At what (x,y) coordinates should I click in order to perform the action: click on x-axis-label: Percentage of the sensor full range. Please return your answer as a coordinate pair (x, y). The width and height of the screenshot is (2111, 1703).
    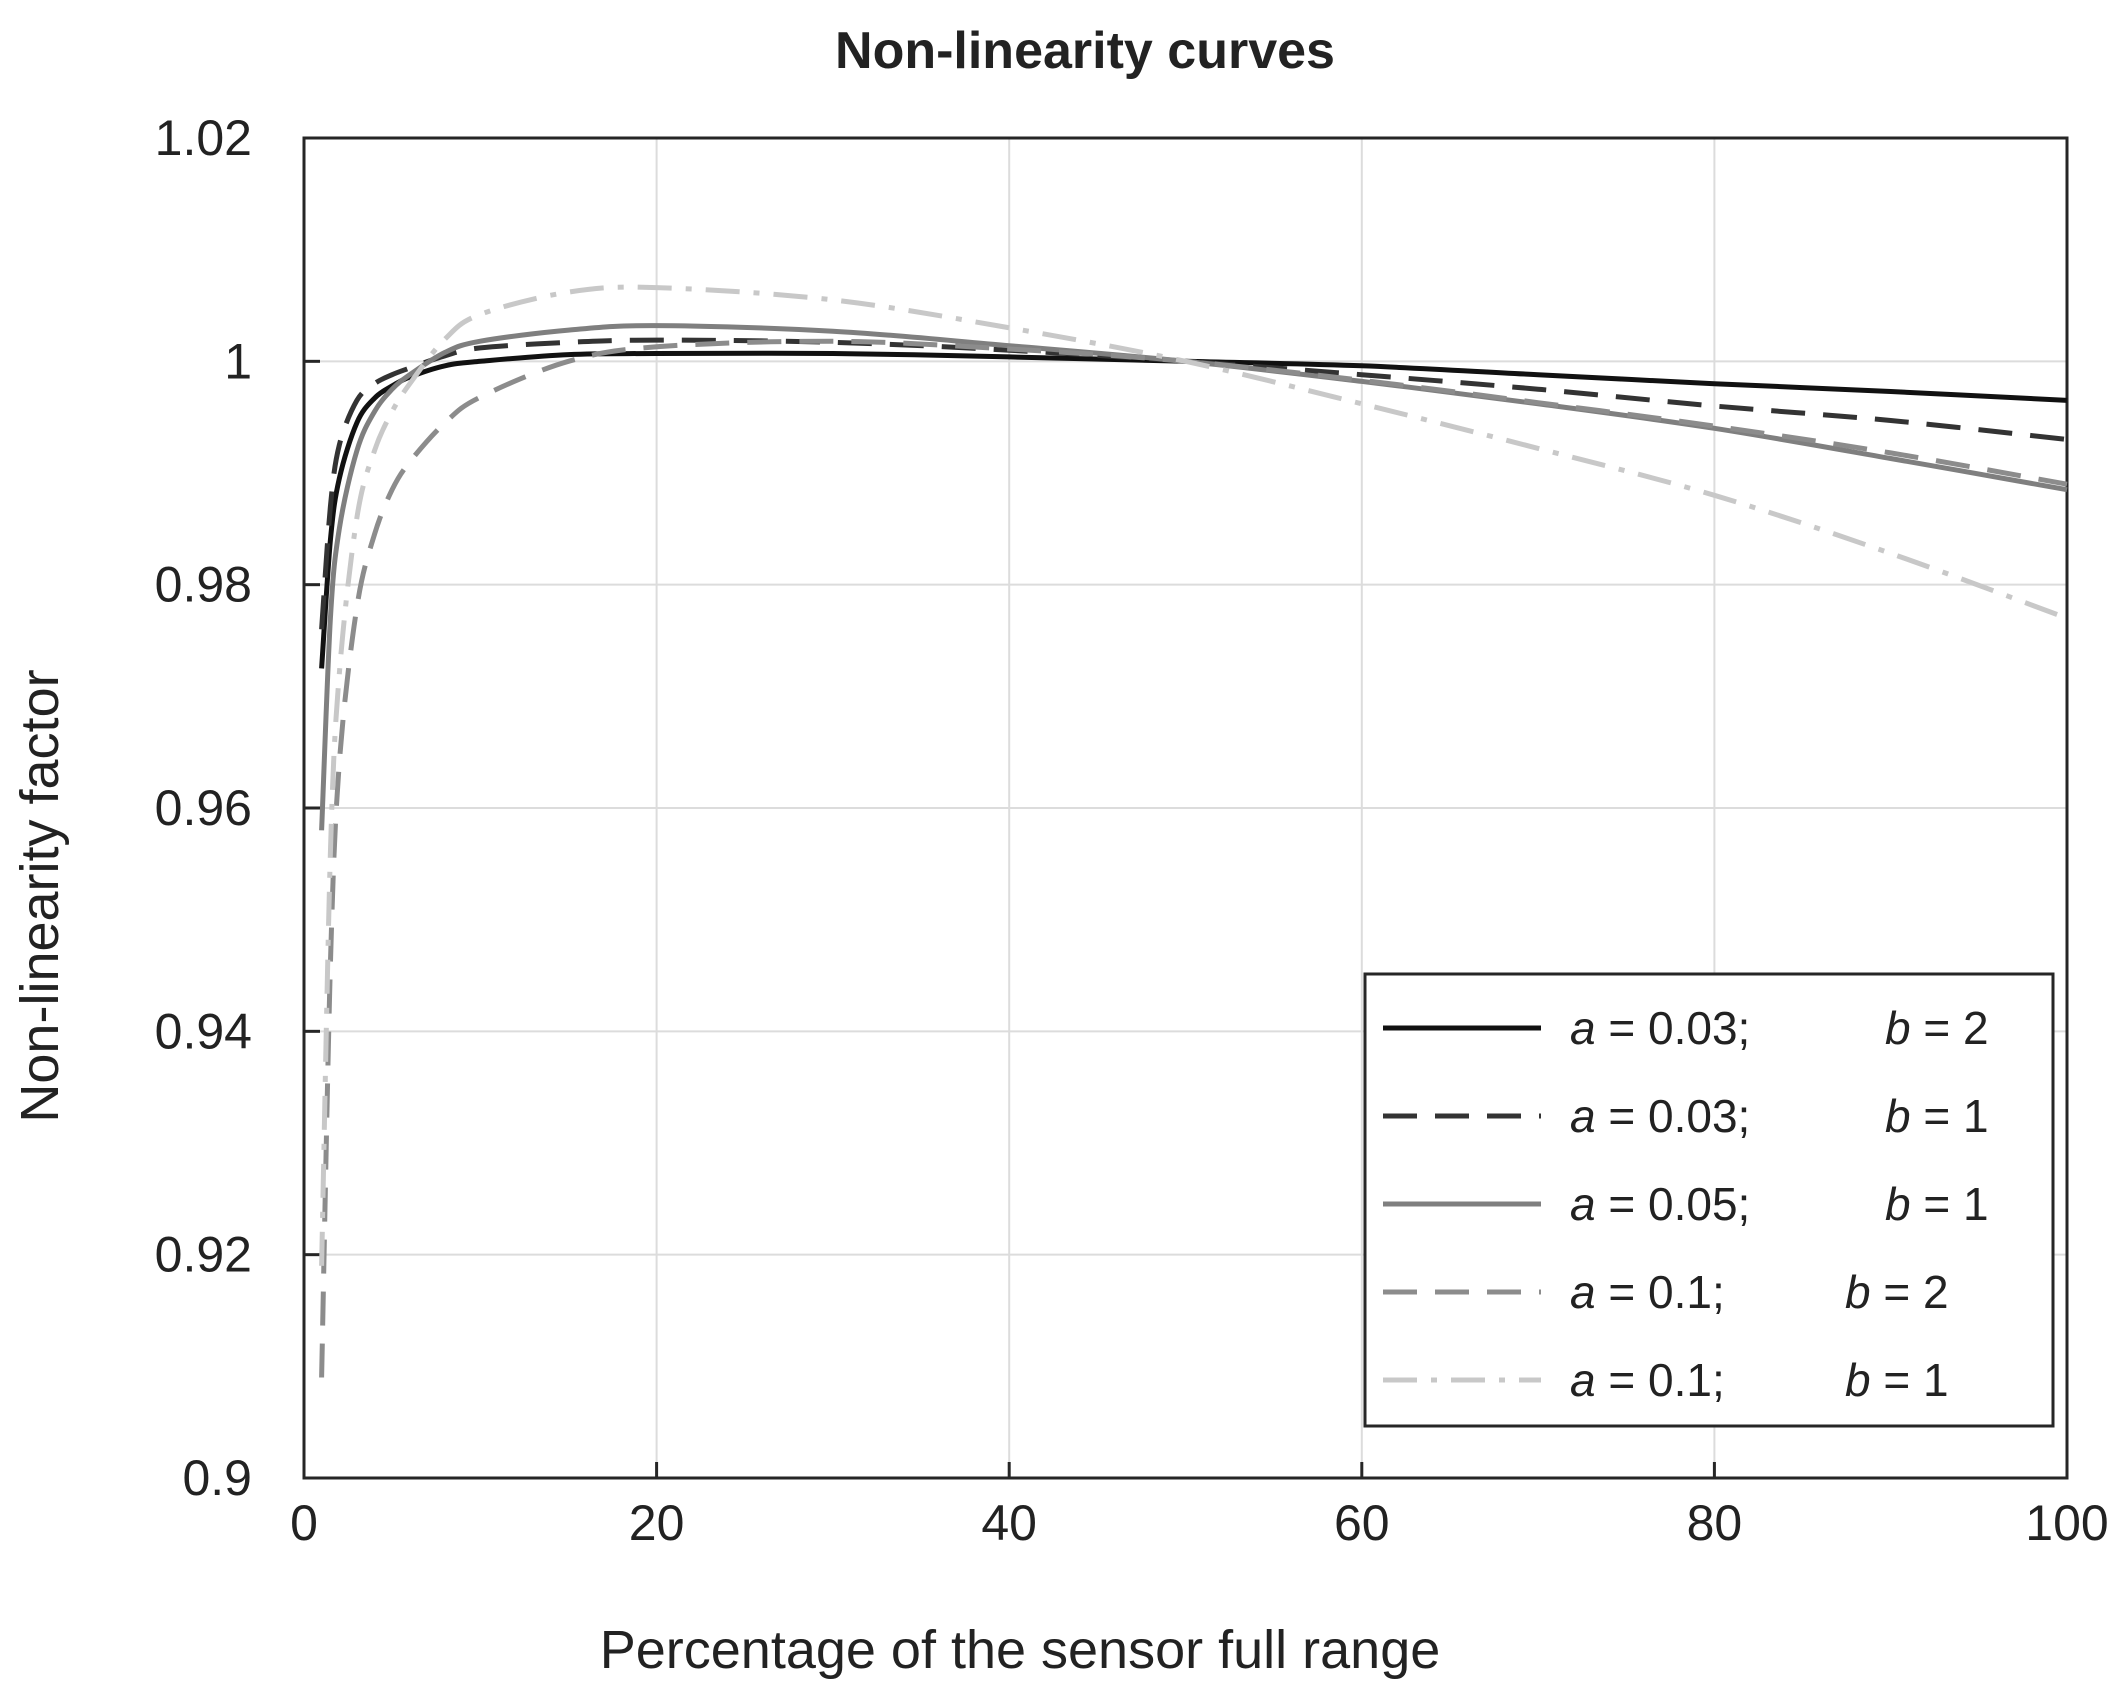
    Looking at the image, I should click on (1020, 1650).